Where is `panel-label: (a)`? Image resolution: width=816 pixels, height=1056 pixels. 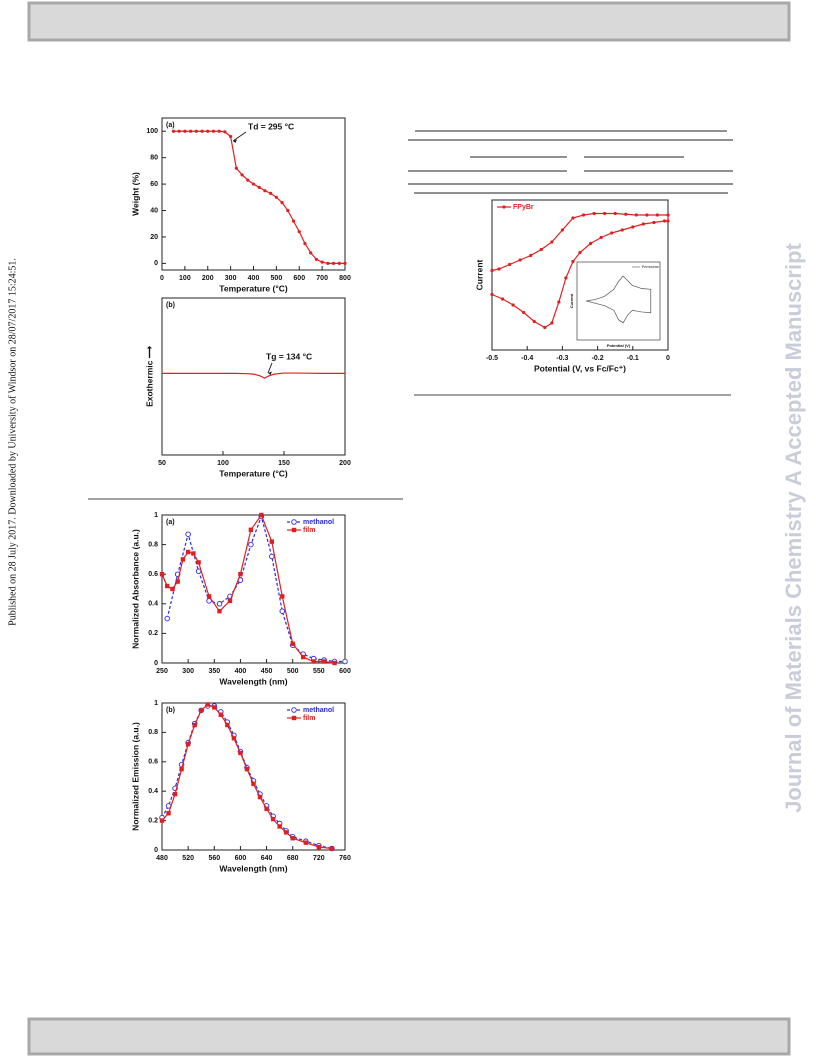 panel-label: (a) is located at coordinates (170, 522).